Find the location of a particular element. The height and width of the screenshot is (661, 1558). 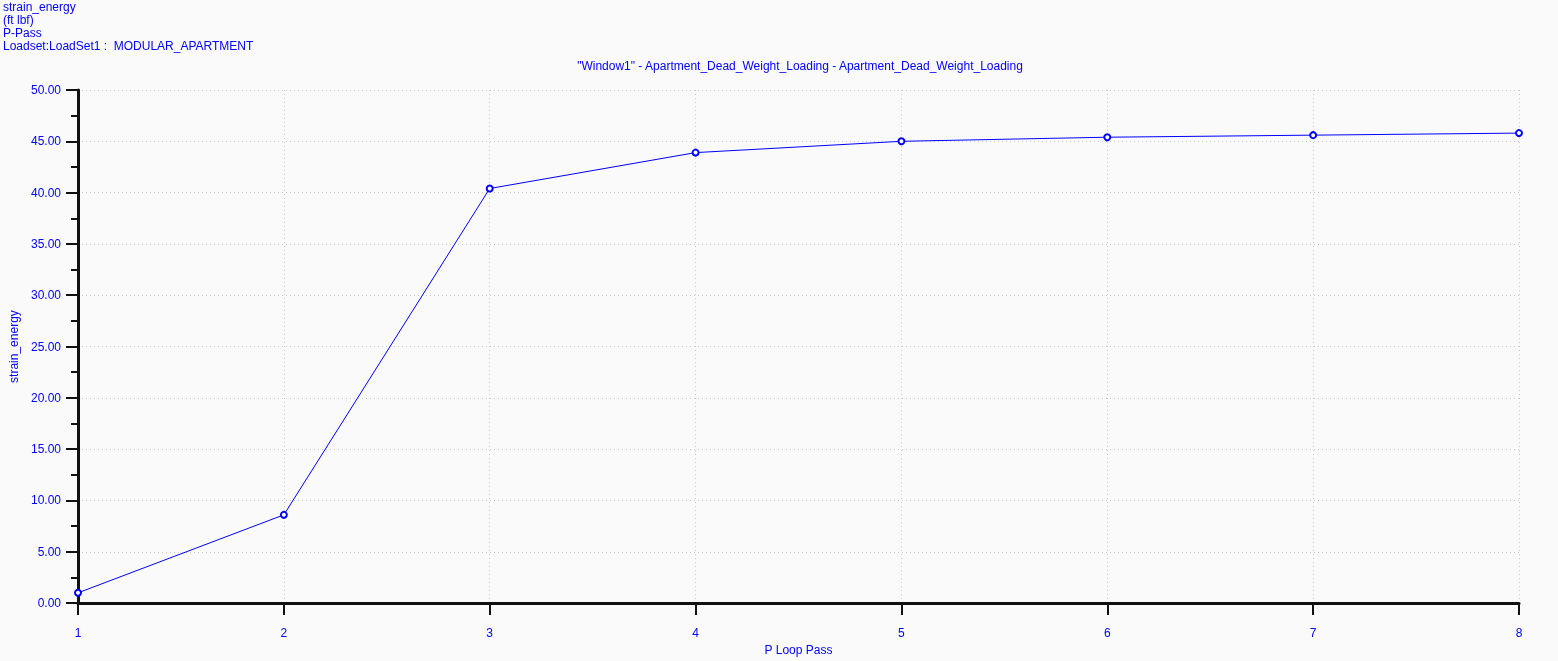

text: strain_energy is located at coordinates (39, 7).